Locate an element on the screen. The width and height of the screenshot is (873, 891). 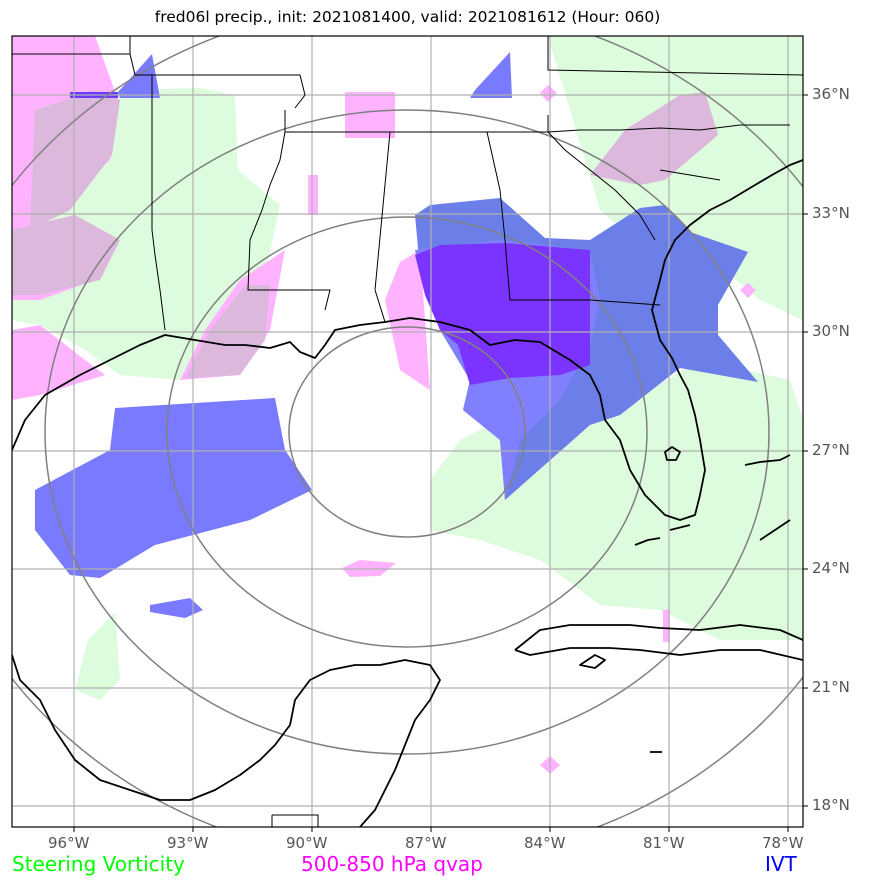
lat-label-36n: 36°N is located at coordinates (831, 94).